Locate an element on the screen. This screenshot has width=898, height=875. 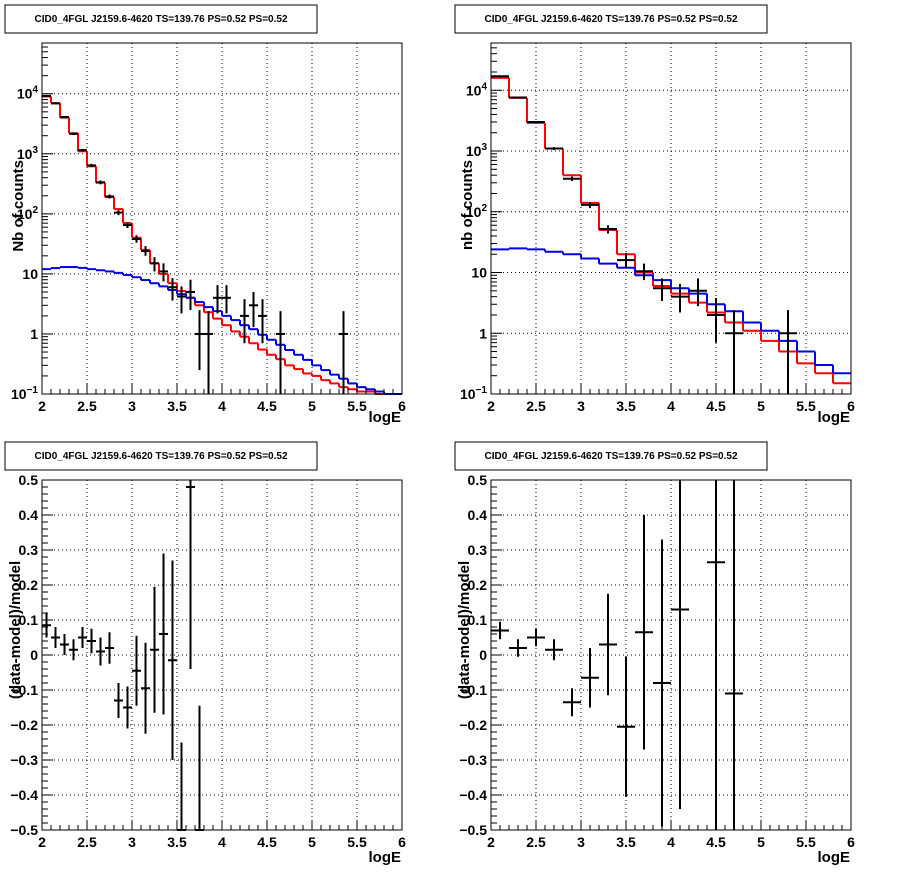
background-model-histogram is located at coordinates (222, 330).